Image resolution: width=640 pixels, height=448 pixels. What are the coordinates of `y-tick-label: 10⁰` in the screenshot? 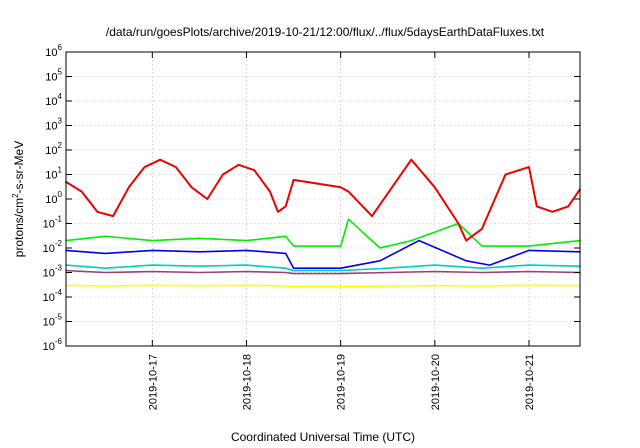 It's located at (53, 198).